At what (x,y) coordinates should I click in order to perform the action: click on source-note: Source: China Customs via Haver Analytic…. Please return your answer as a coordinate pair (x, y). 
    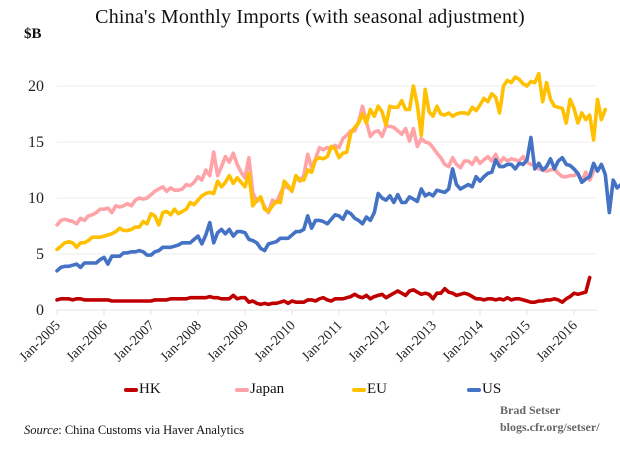
    Looking at the image, I should click on (134, 430).